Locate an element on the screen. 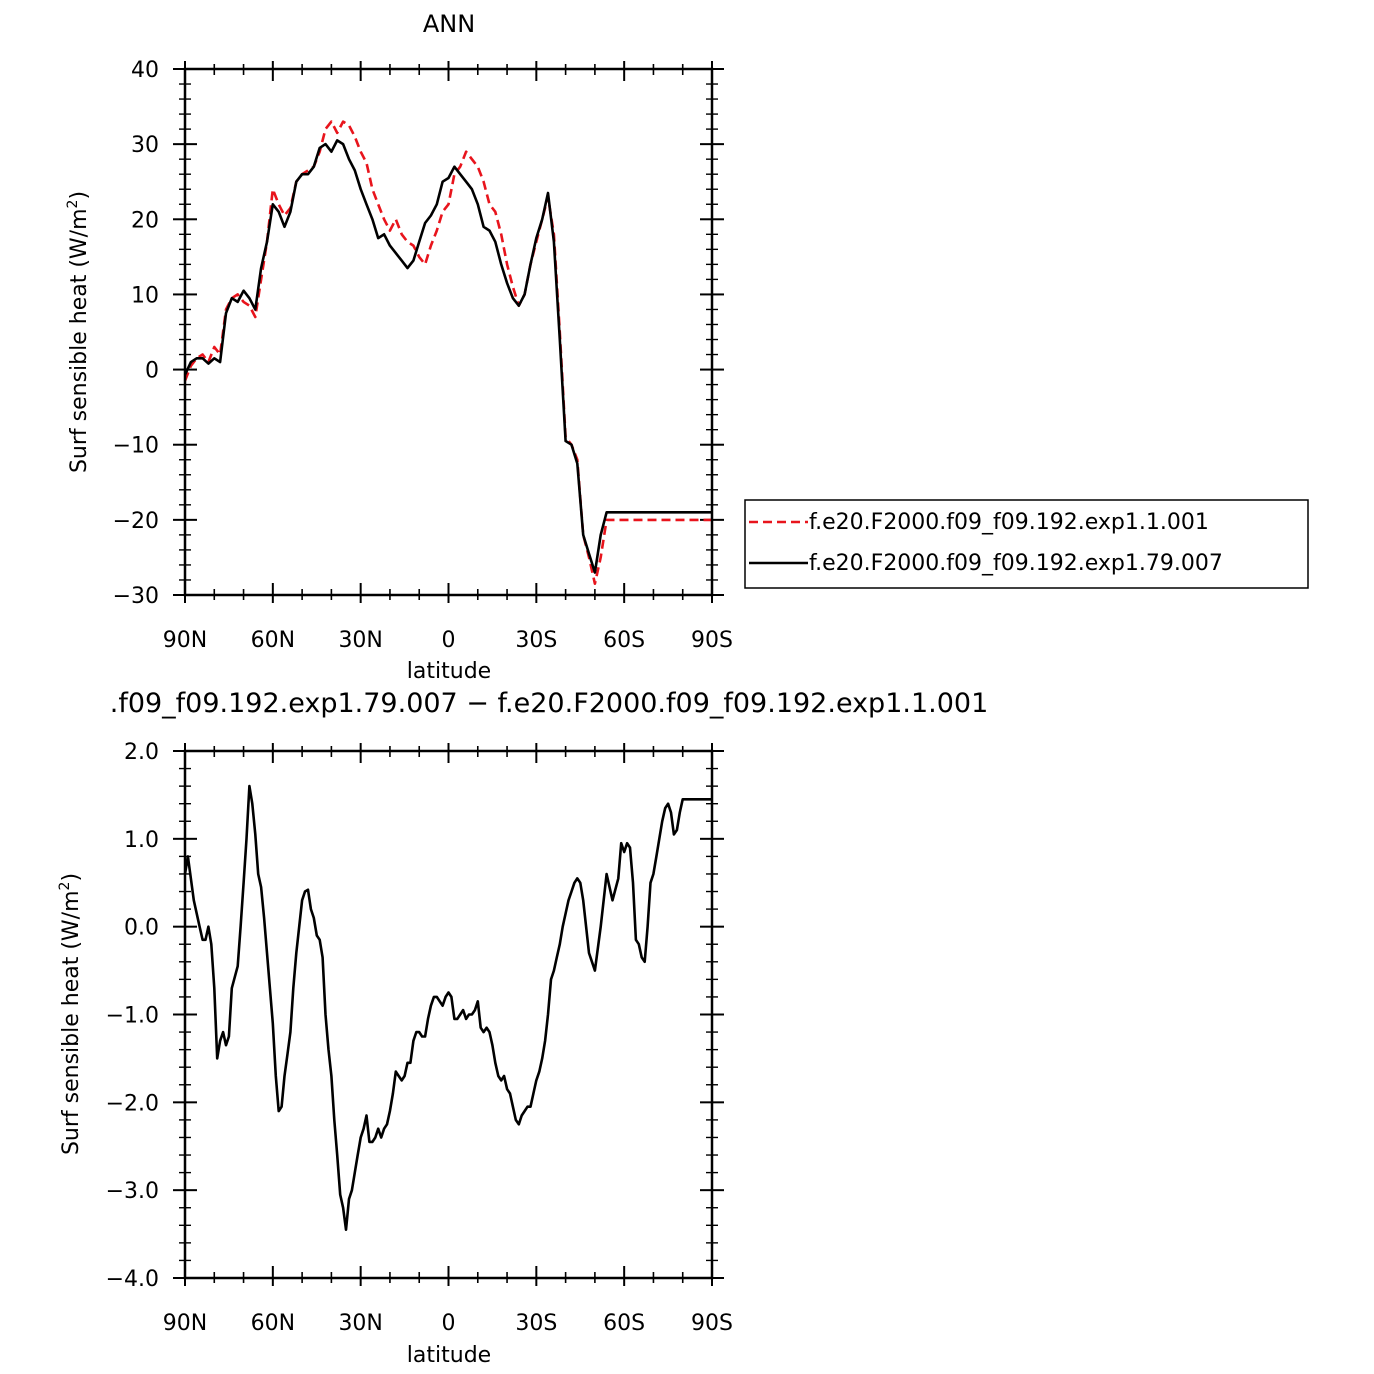 This screenshot has height=1374, width=1374. y-tick-label: 0.0 is located at coordinates (141, 928).